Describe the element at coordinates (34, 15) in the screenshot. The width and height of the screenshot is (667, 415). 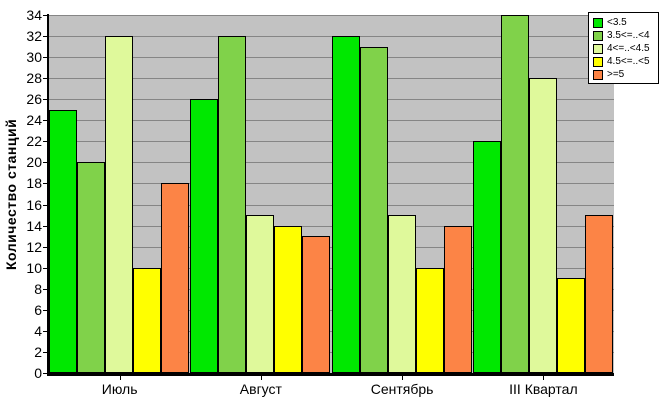
I see `y-tick-label: 34` at that location.